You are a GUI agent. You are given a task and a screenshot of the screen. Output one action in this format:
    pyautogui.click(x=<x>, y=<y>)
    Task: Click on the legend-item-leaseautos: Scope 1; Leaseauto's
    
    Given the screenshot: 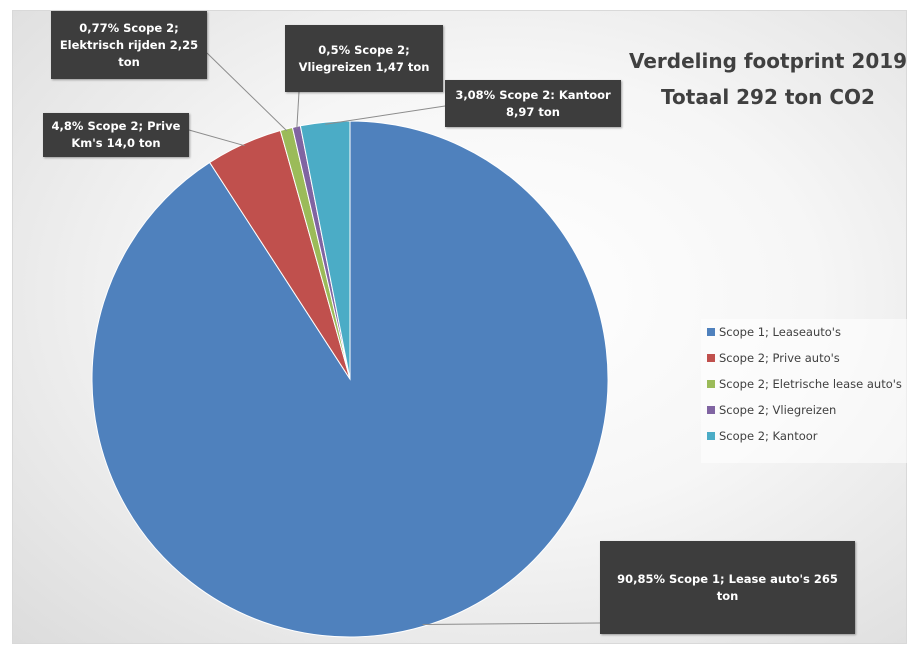 What is the action you would take?
    pyautogui.click(x=774, y=332)
    